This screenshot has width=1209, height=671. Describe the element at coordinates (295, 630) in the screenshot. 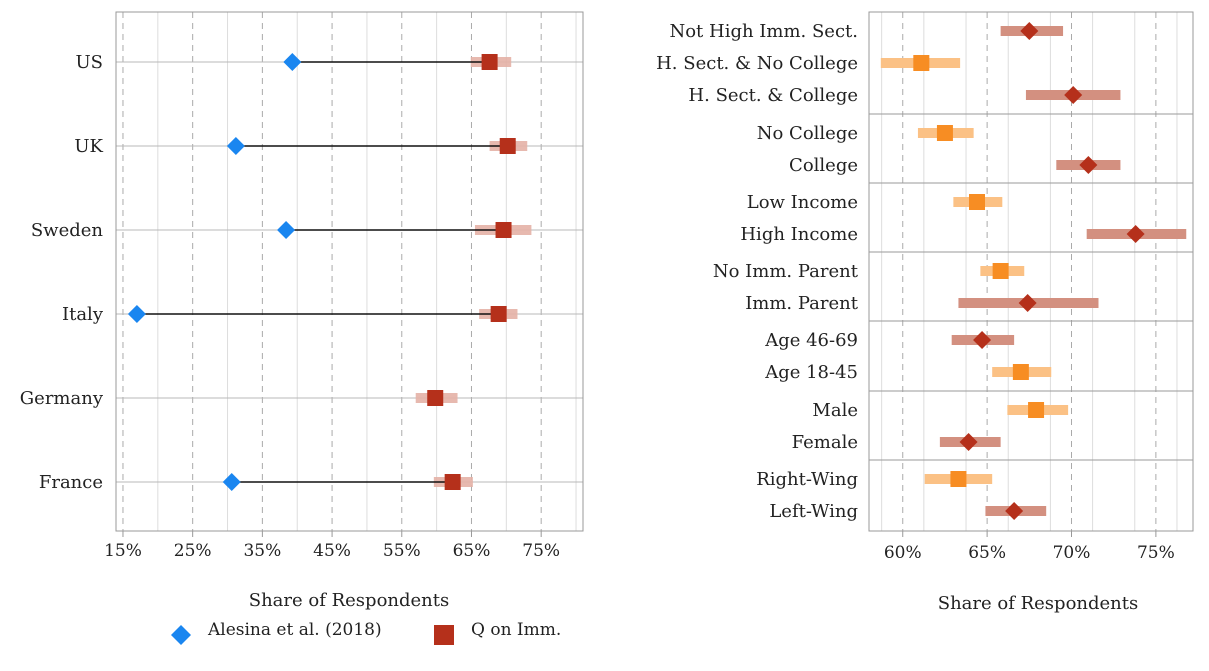

I see `legend-label-alesina: Alesina et al. (2018)` at that location.